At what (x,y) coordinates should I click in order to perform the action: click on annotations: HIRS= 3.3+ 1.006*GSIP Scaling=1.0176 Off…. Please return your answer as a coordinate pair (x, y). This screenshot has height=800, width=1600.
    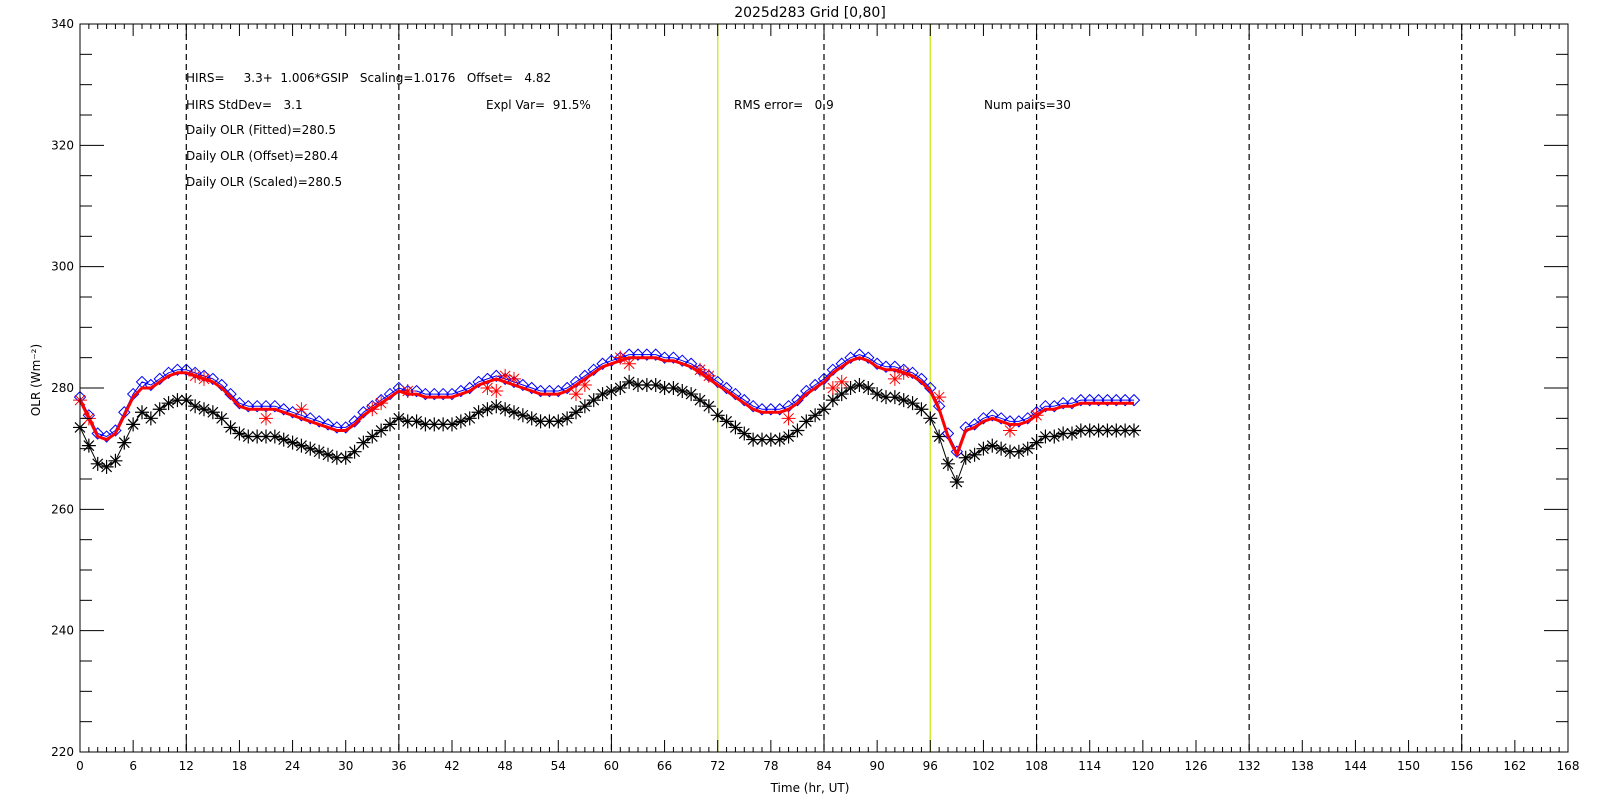
    Looking at the image, I should click on (628, 130).